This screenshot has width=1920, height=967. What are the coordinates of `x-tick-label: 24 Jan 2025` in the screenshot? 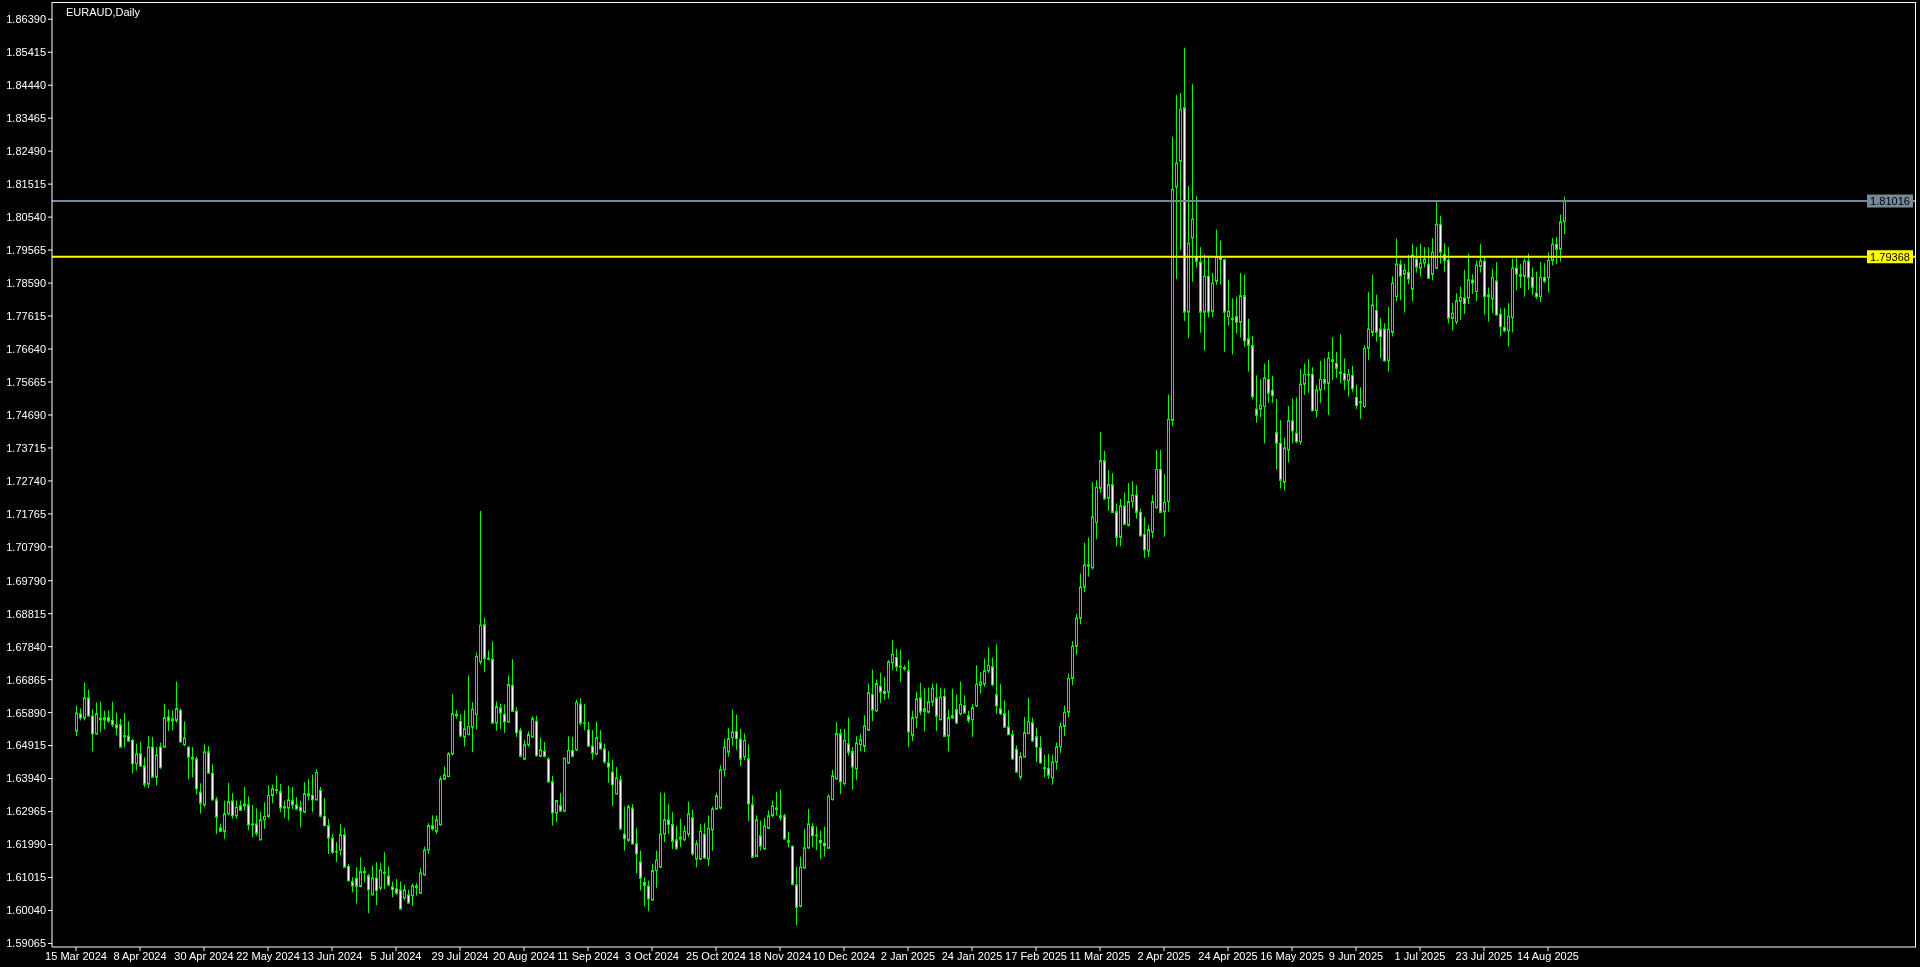 It's located at (972, 955).